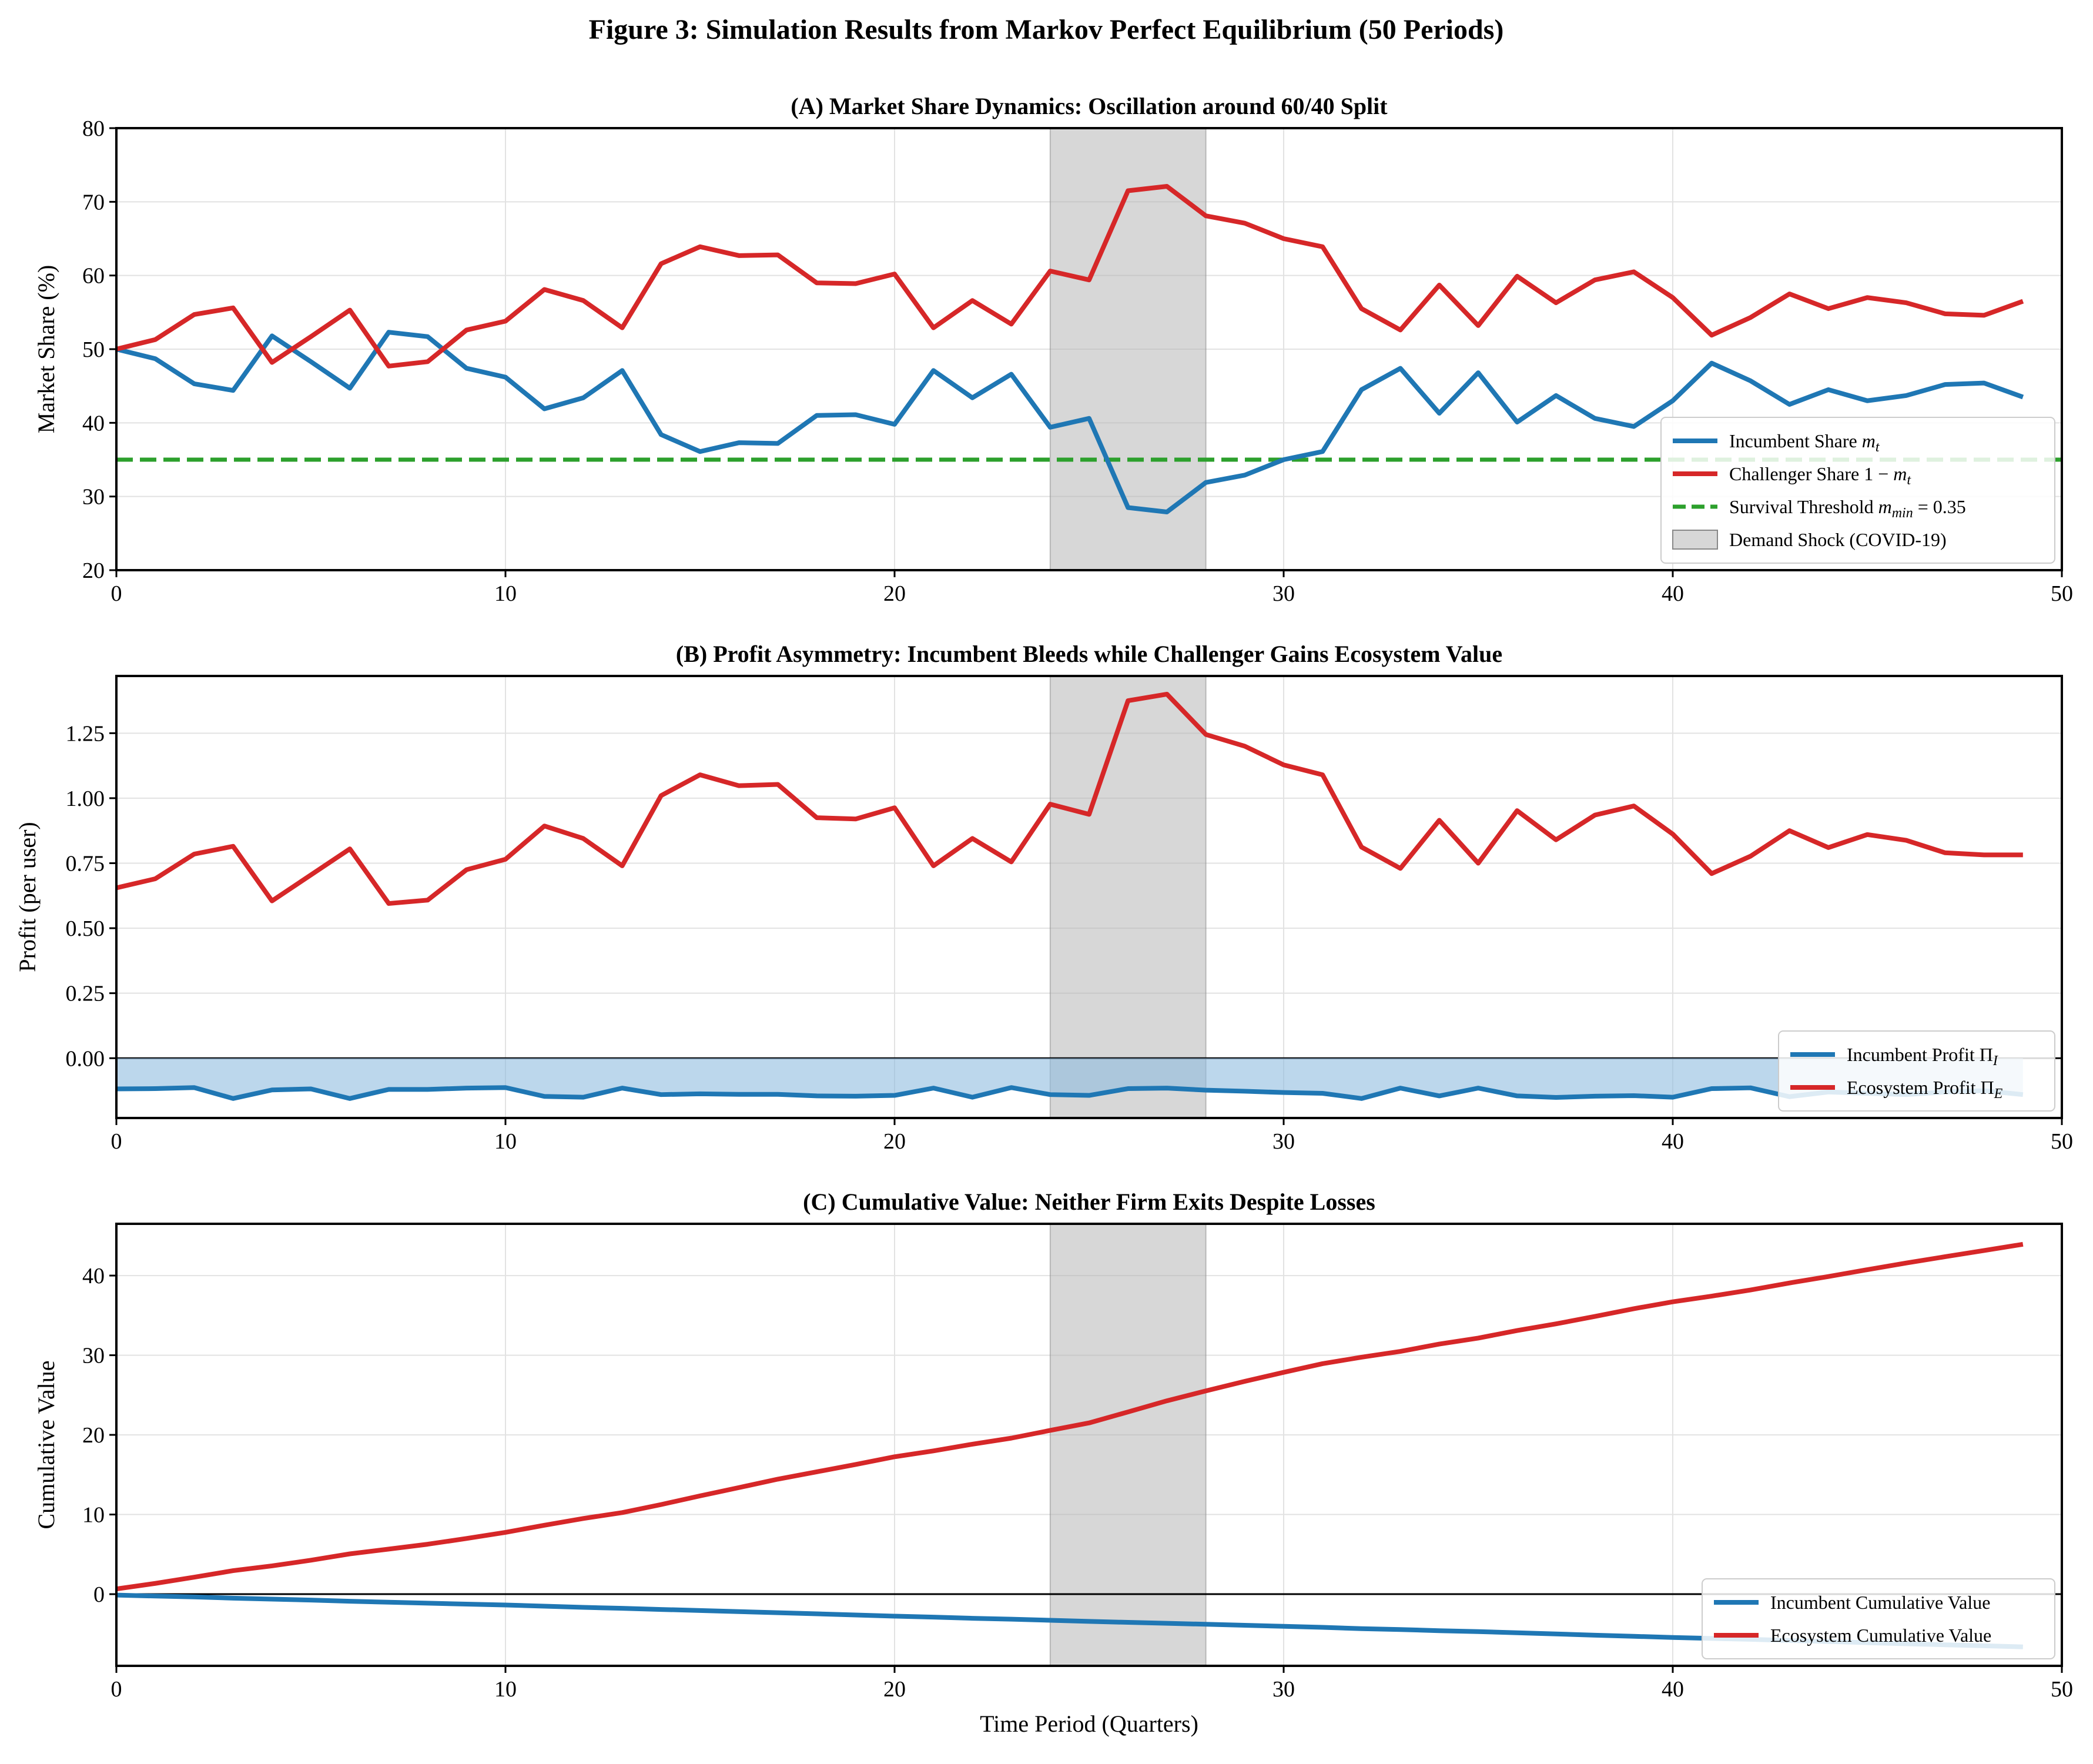  Describe the element at coordinates (93, 349) in the screenshot. I see `y-tick-label: 50` at that location.